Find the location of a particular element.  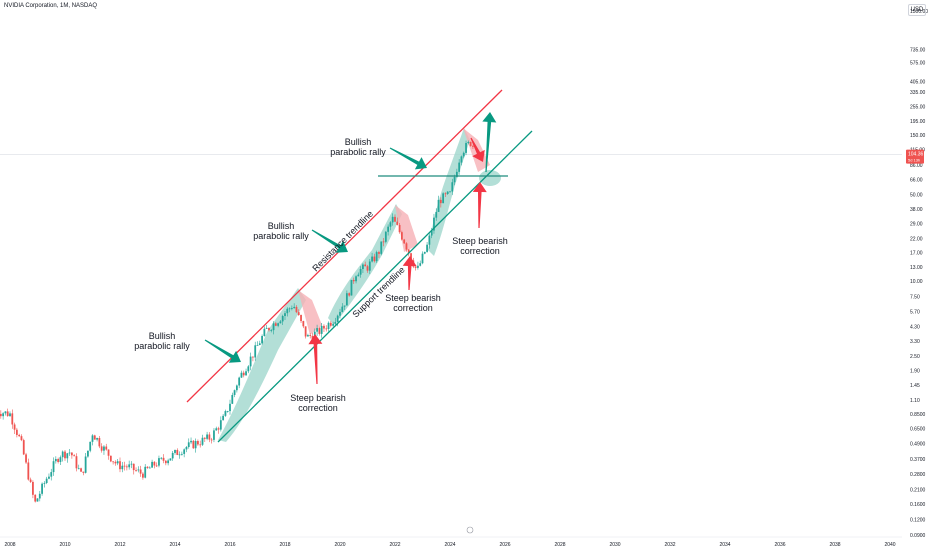

annotation-line: parabolic rally is located at coordinates (162, 346).